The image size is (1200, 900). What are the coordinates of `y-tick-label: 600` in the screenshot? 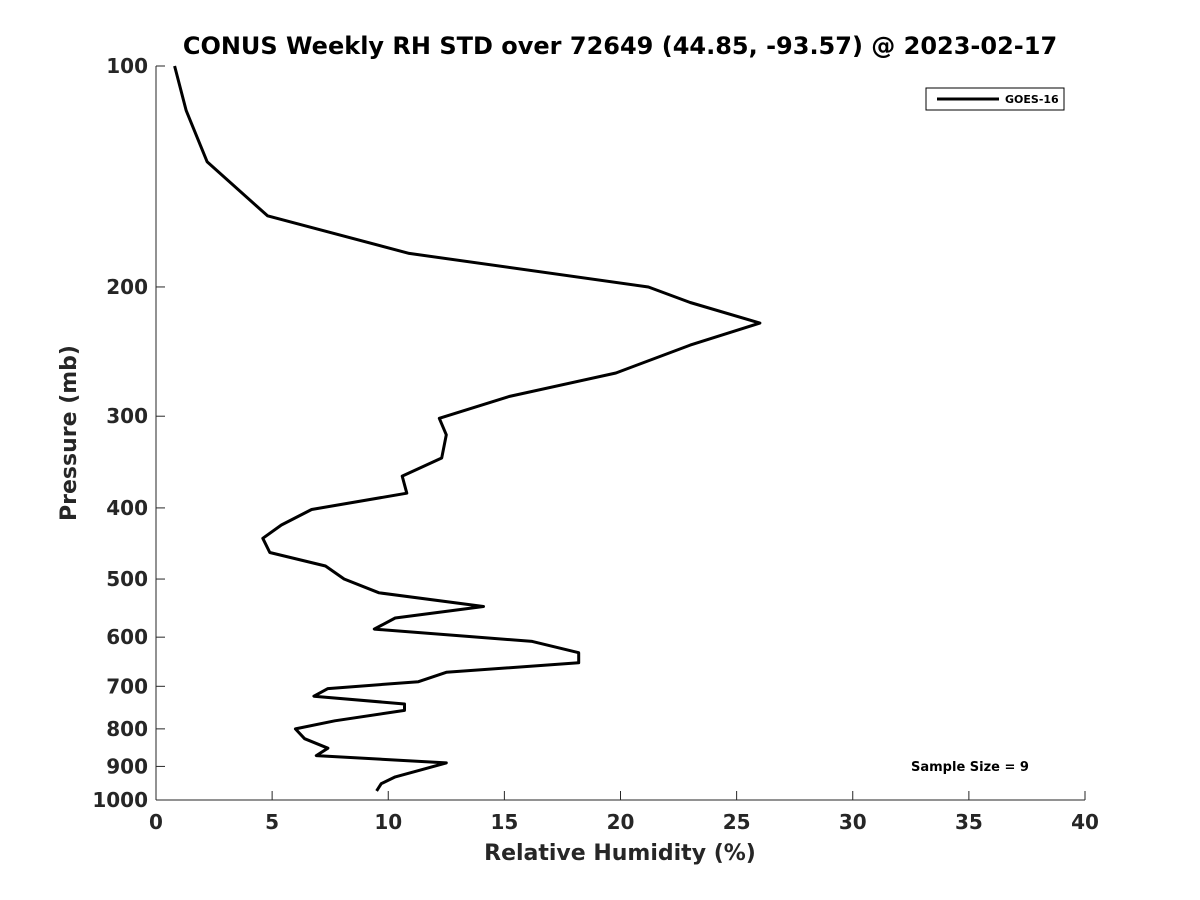 It's located at (127, 637).